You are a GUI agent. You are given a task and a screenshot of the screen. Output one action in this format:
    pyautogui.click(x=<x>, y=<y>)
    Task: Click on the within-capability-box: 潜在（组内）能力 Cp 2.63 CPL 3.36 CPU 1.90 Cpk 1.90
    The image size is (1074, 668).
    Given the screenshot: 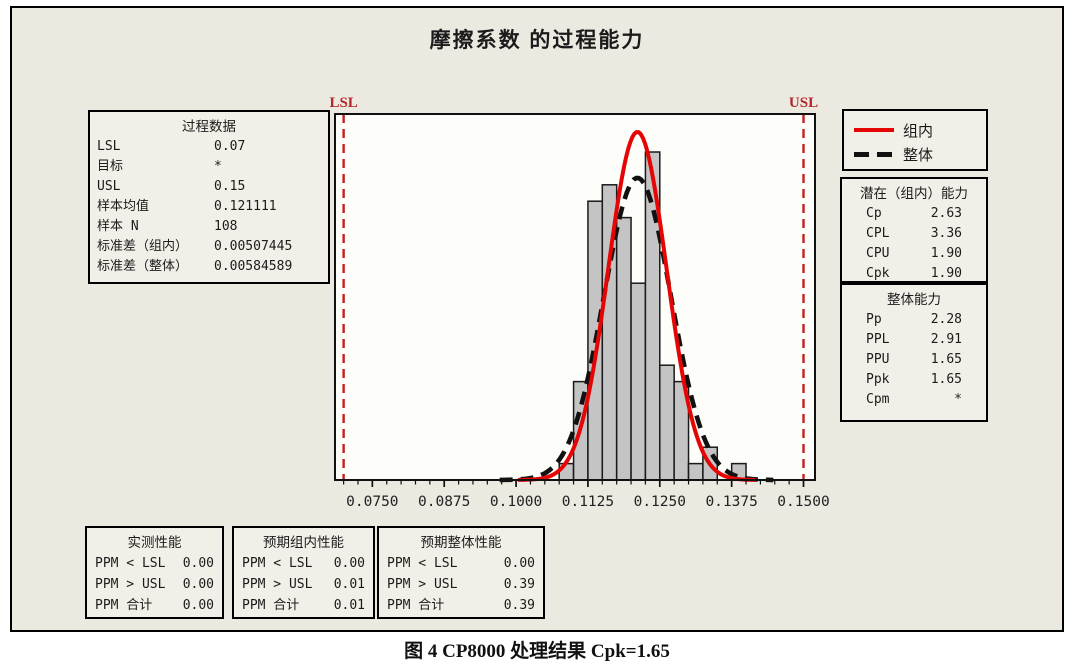 What is the action you would take?
    pyautogui.click(x=914, y=230)
    